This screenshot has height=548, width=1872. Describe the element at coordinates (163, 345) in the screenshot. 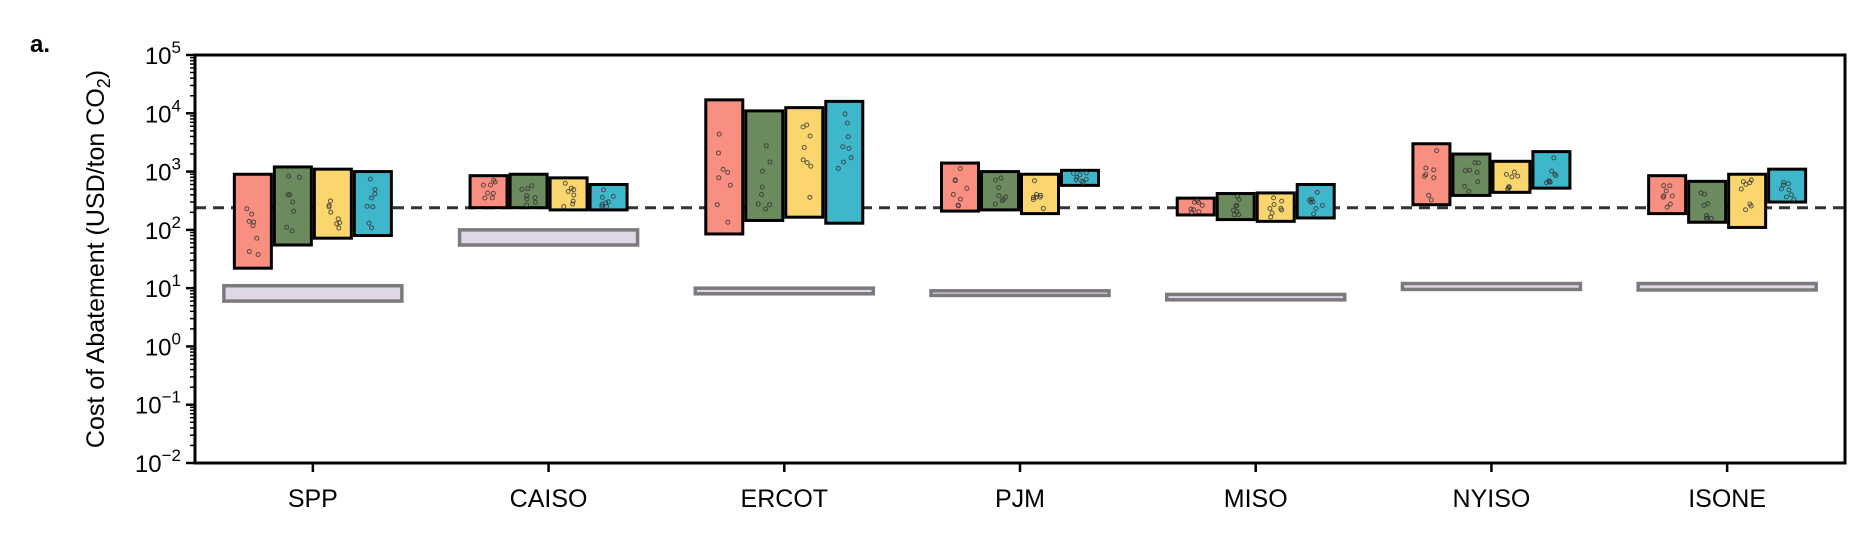

I see `y-tick-label: 100` at that location.